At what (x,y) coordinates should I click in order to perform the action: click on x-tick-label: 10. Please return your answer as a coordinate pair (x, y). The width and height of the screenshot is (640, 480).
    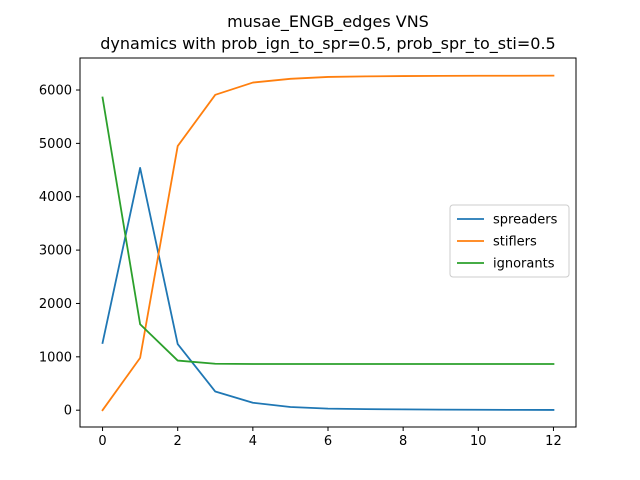
    Looking at the image, I should click on (478, 441).